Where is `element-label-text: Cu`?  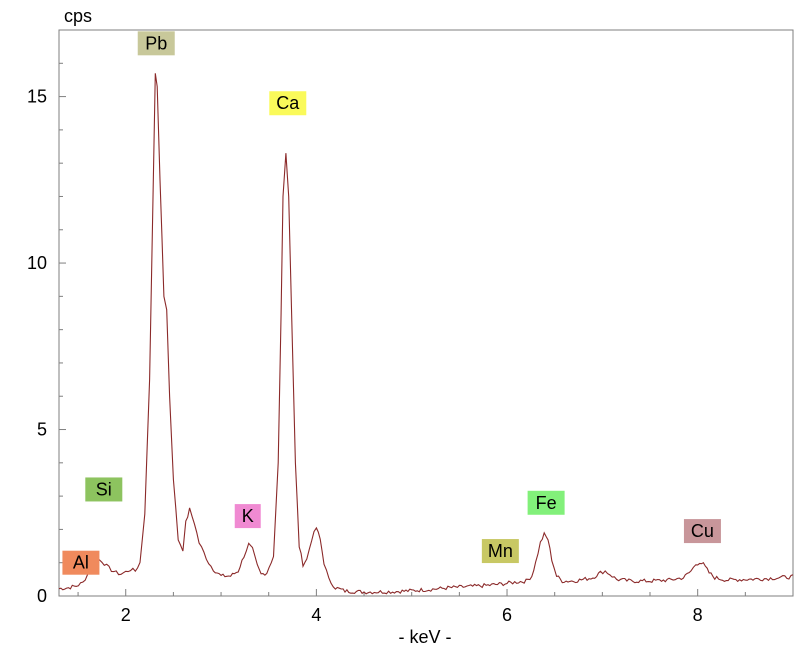 element-label-text: Cu is located at coordinates (702, 531).